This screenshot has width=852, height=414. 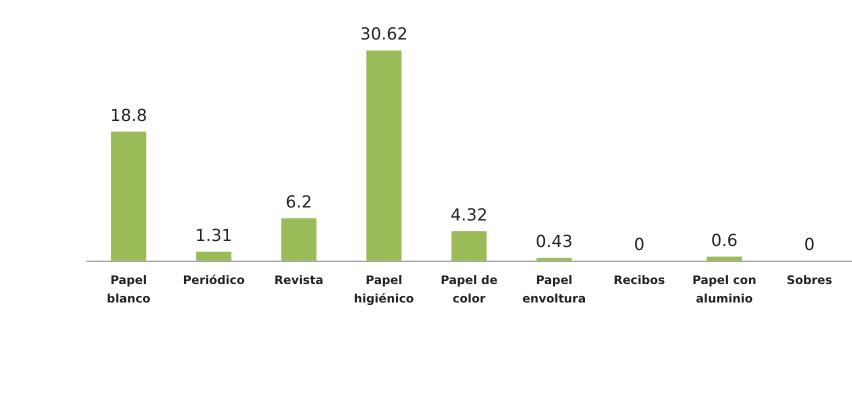 What do you see at coordinates (384, 289) in the screenshot?
I see `x-tick-label: Papel higiénico` at bounding box center [384, 289].